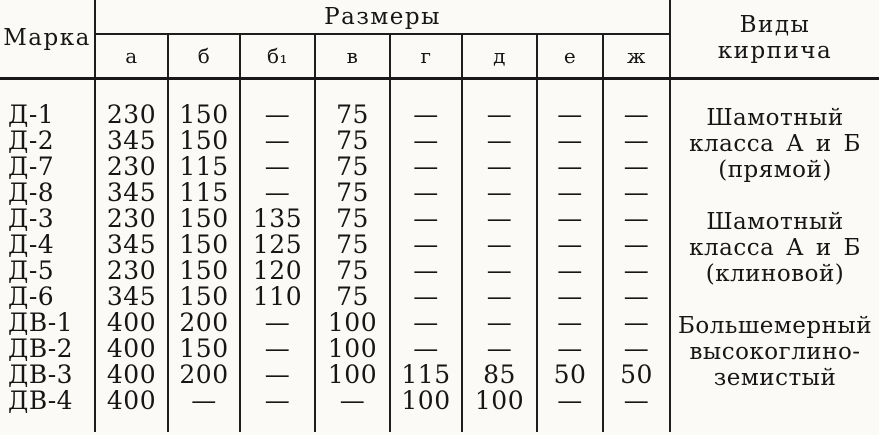 This screenshot has width=879, height=435. Describe the element at coordinates (774, 258) in the screenshot. I see `brick-kind-group-wedge: Шамотный класса А и Б (клиновой)` at that location.